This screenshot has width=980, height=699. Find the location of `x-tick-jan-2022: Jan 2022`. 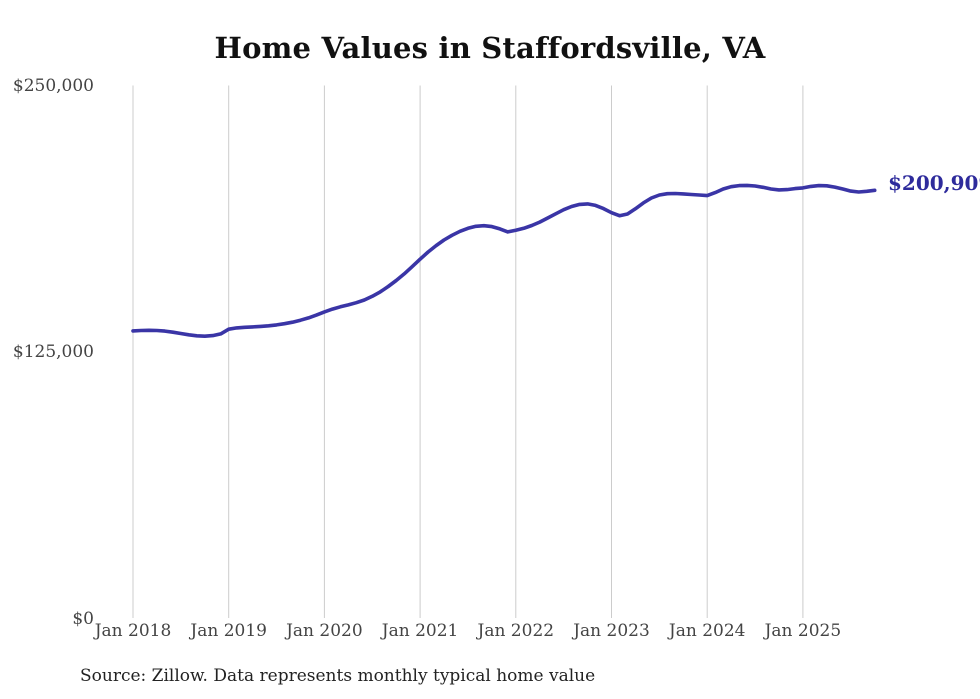

x-tick-jan-2022: Jan 2022 is located at coordinates (516, 631).